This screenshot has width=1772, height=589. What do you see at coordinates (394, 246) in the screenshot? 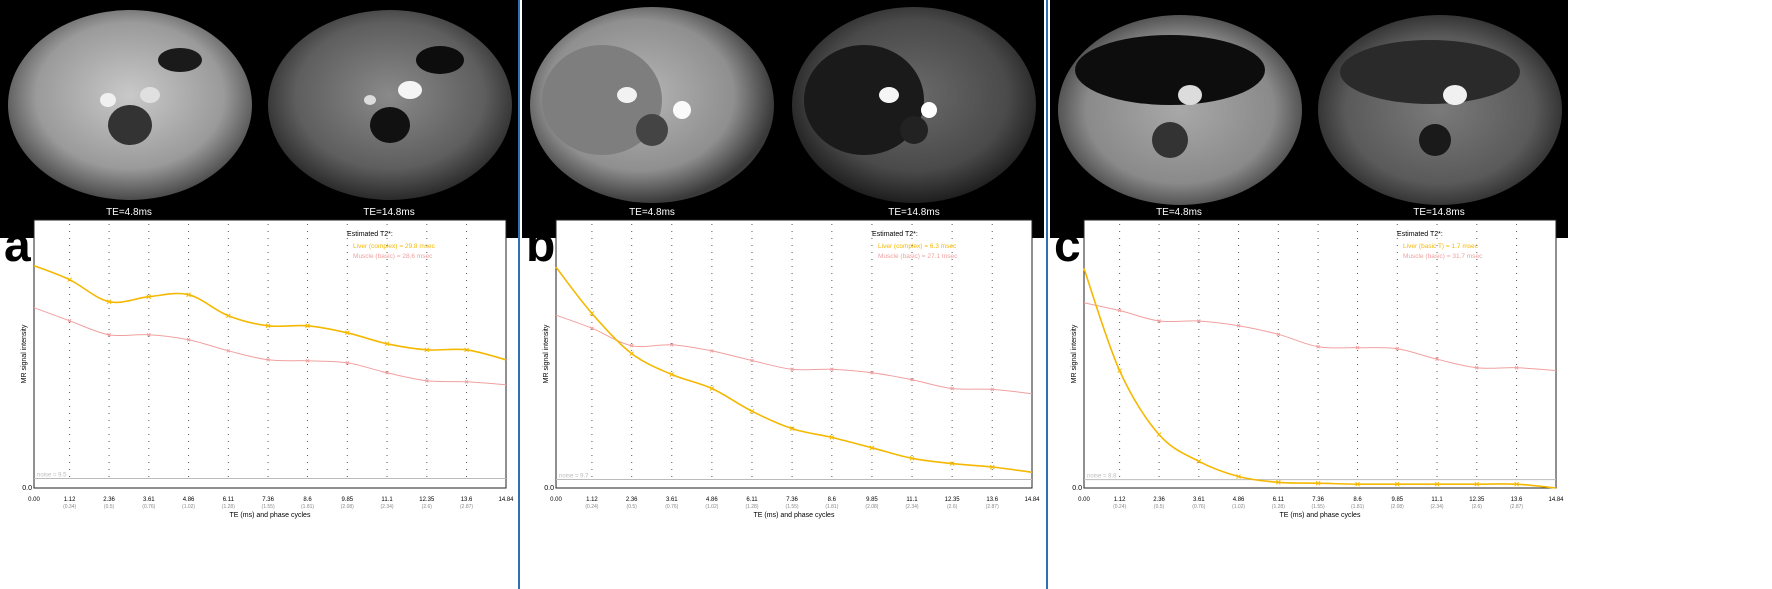
I see `legend-entry: Liver (complex) = 29.8 msec` at bounding box center [394, 246].